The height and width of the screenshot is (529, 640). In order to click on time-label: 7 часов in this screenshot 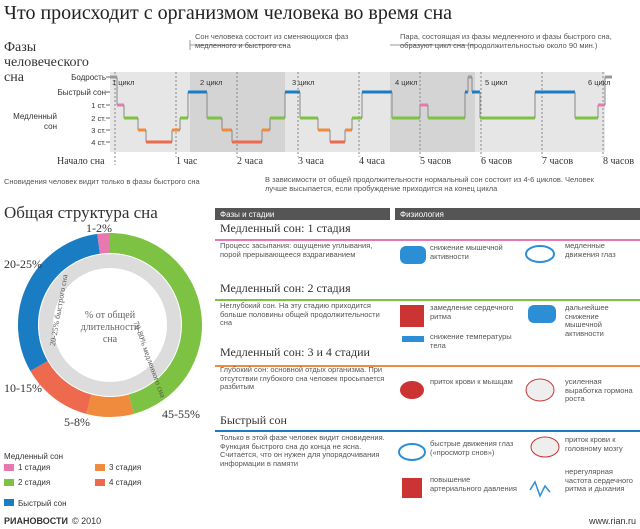, I will do `click(558, 161)`.